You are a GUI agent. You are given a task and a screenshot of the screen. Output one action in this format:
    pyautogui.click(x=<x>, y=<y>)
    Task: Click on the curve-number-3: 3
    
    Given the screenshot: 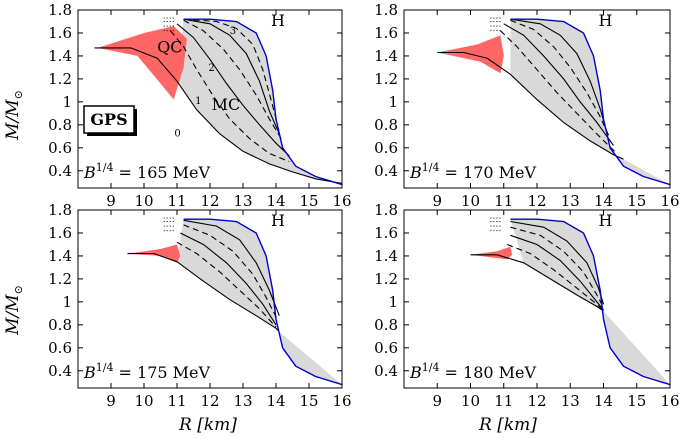 What is the action you would take?
    pyautogui.click(x=233, y=31)
    